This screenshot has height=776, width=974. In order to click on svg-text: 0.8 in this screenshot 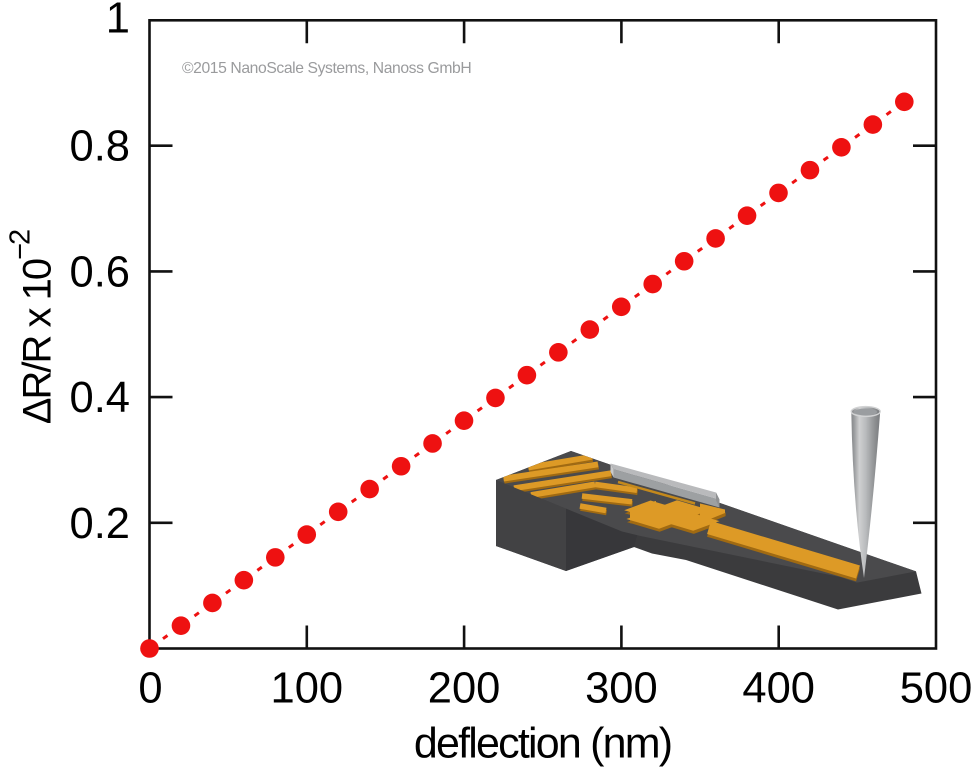, I will do `click(100, 147)`.